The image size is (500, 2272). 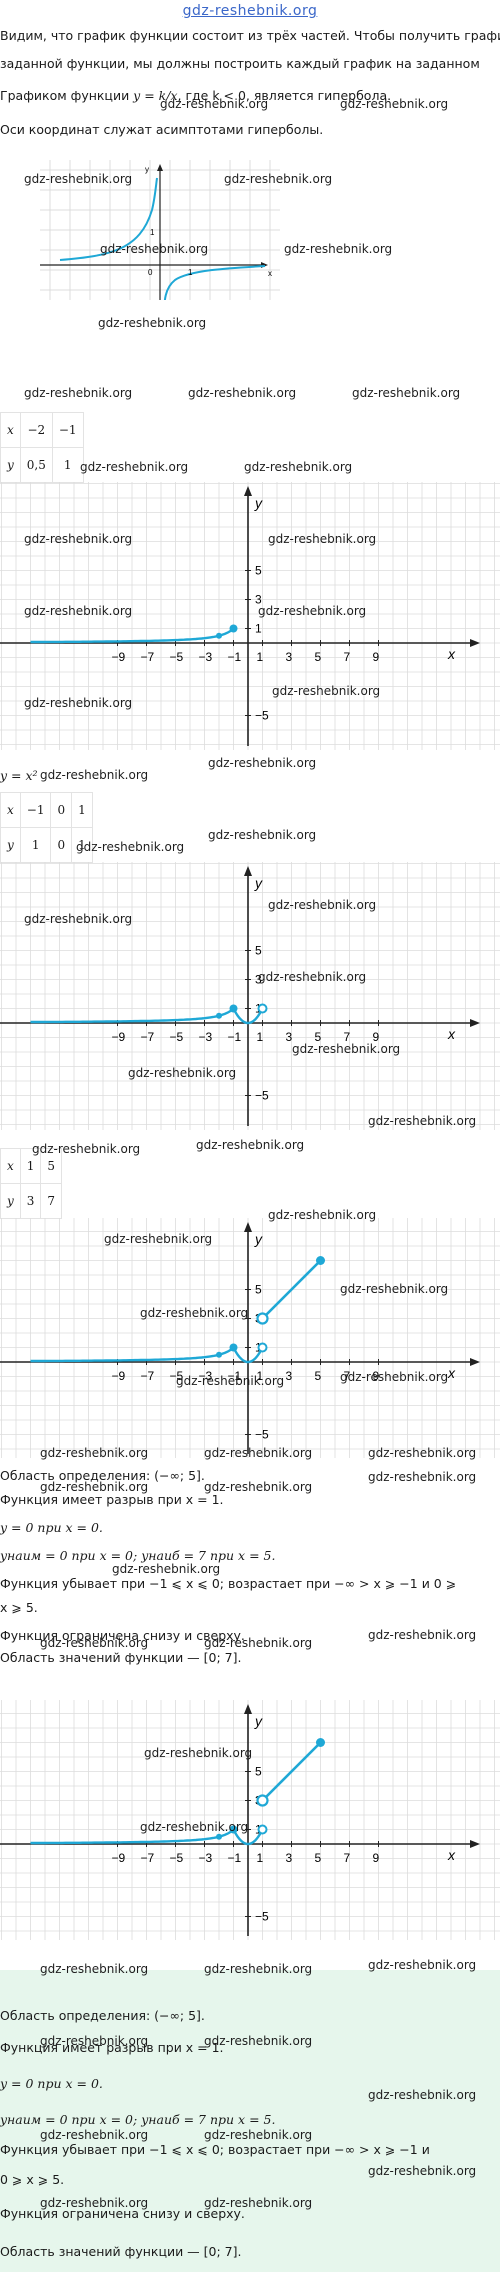 What do you see at coordinates (19, 1607) in the screenshot?
I see `analysis-monotone-2: x ⩾ 5.` at bounding box center [19, 1607].